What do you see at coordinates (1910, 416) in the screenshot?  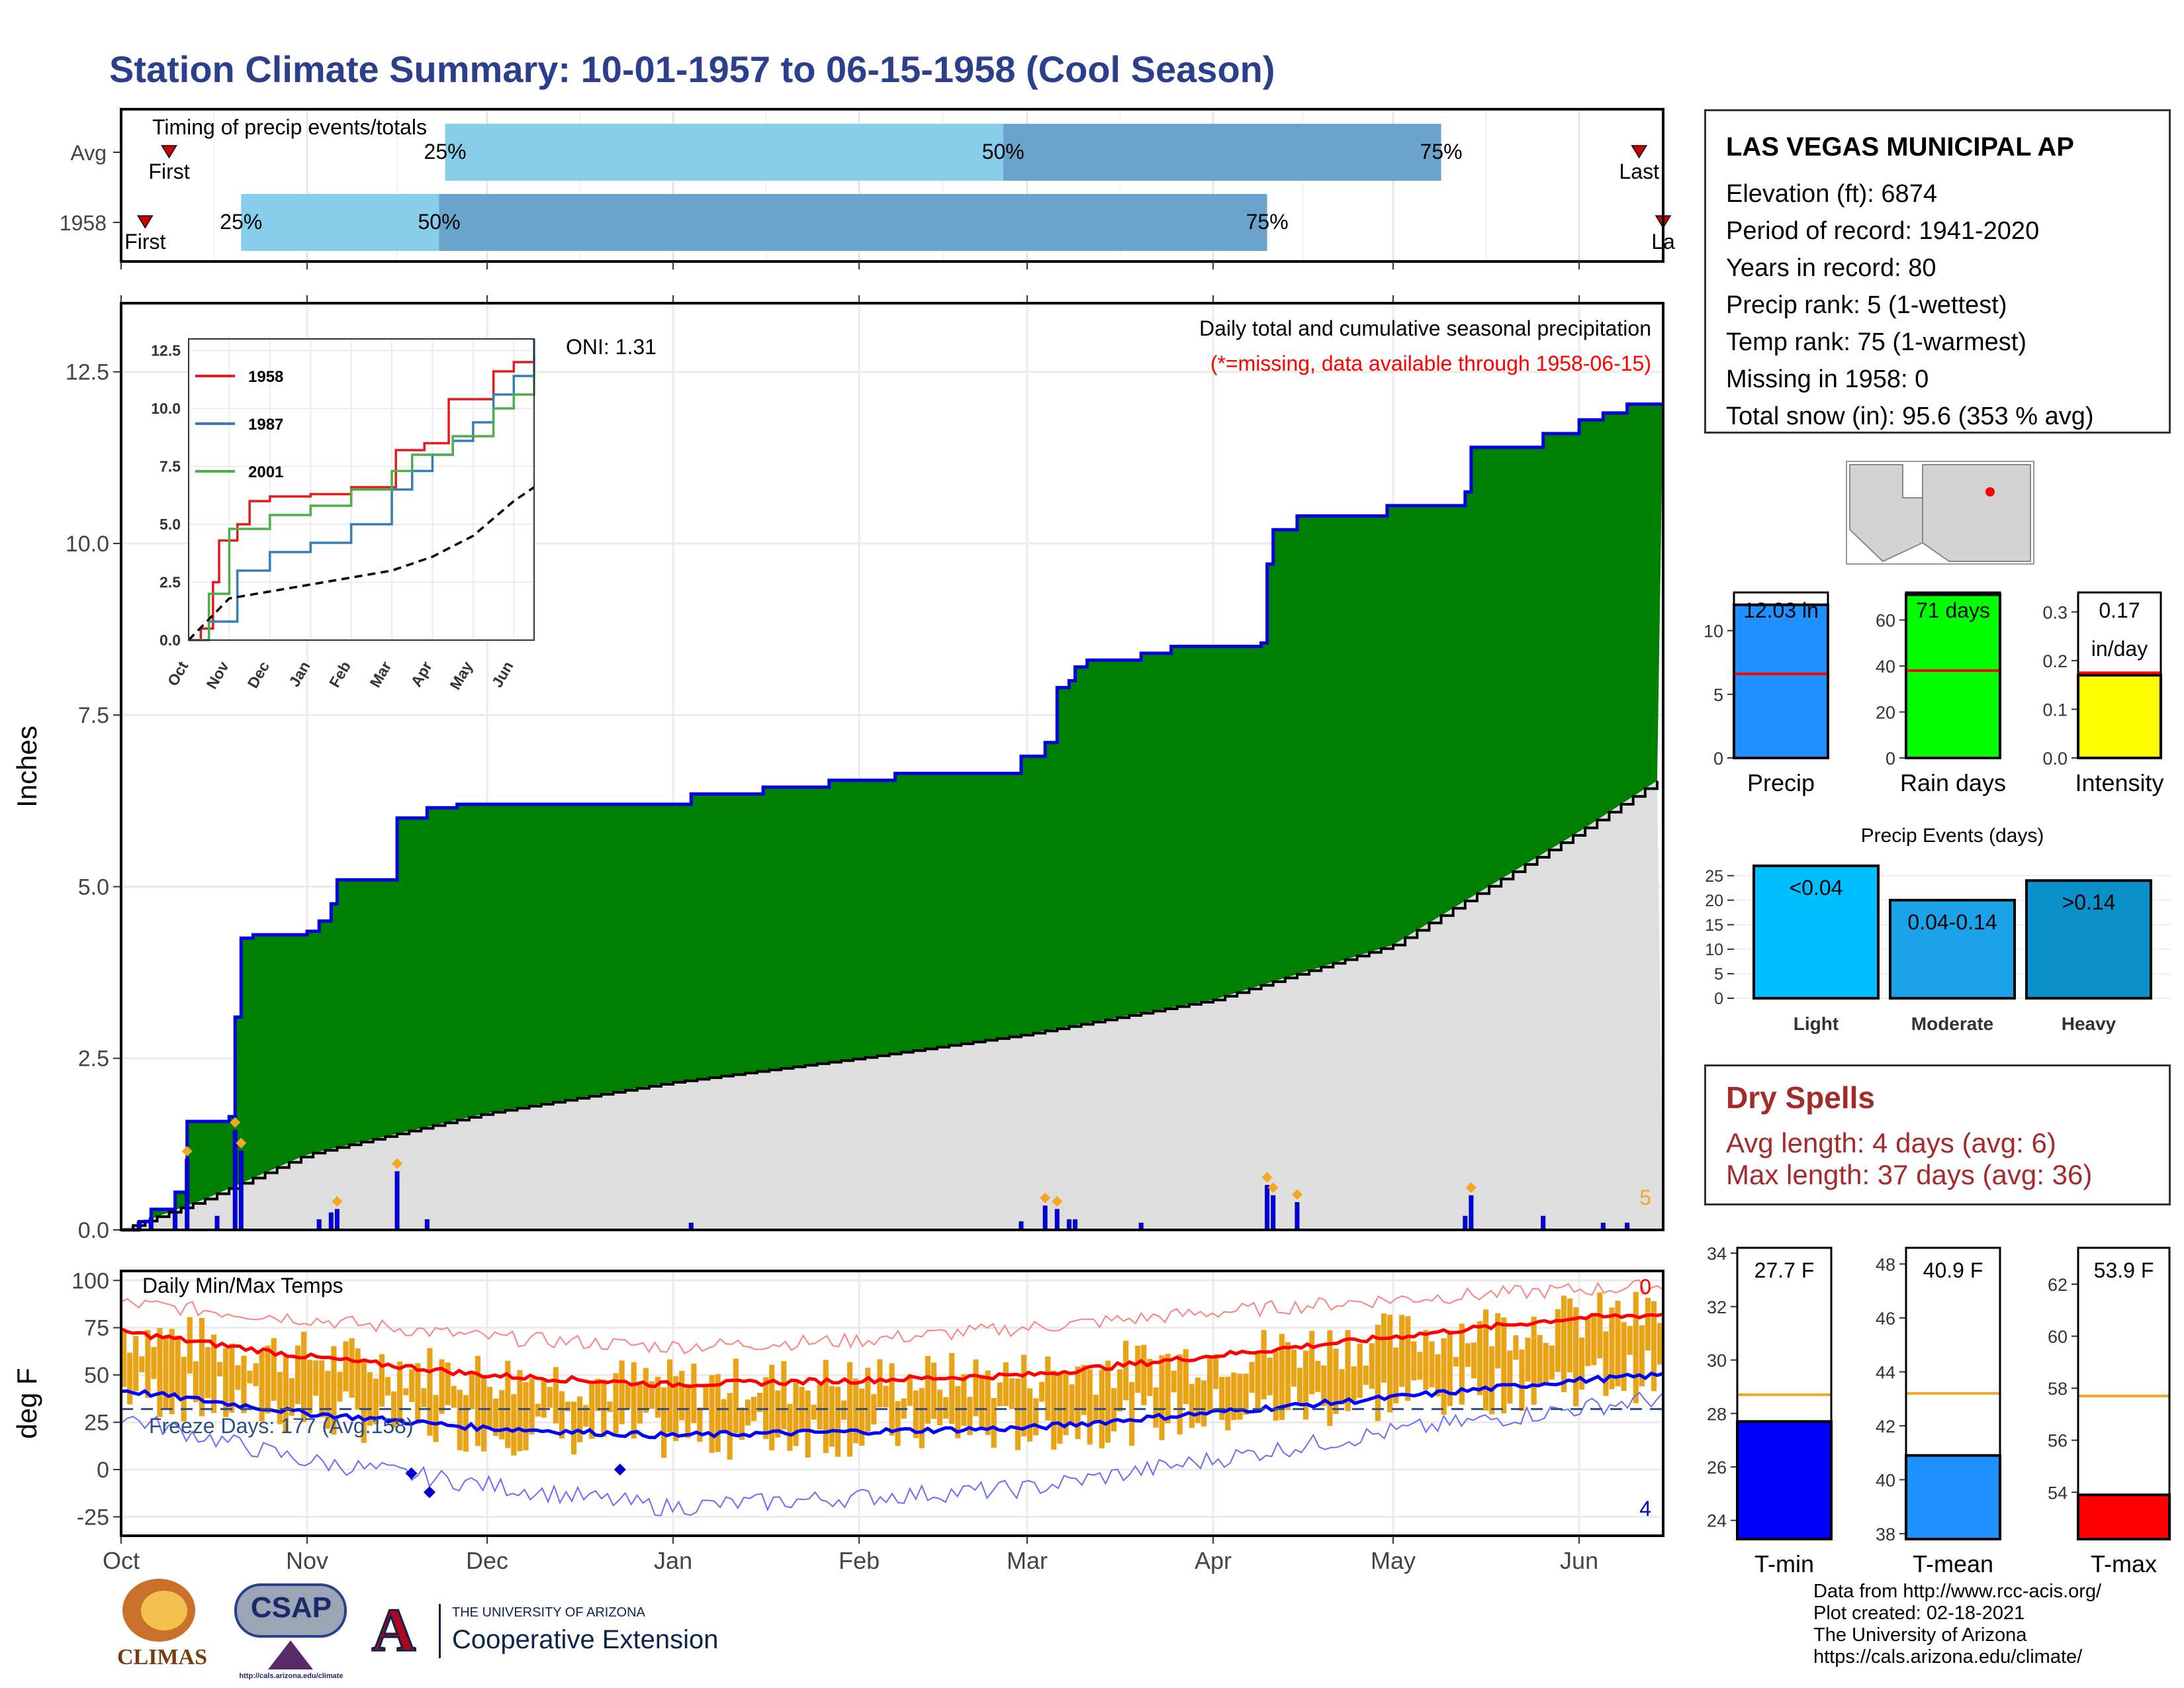 I see `station-info-line: Total snow (in): 95.6 (353 % avg)` at bounding box center [1910, 416].